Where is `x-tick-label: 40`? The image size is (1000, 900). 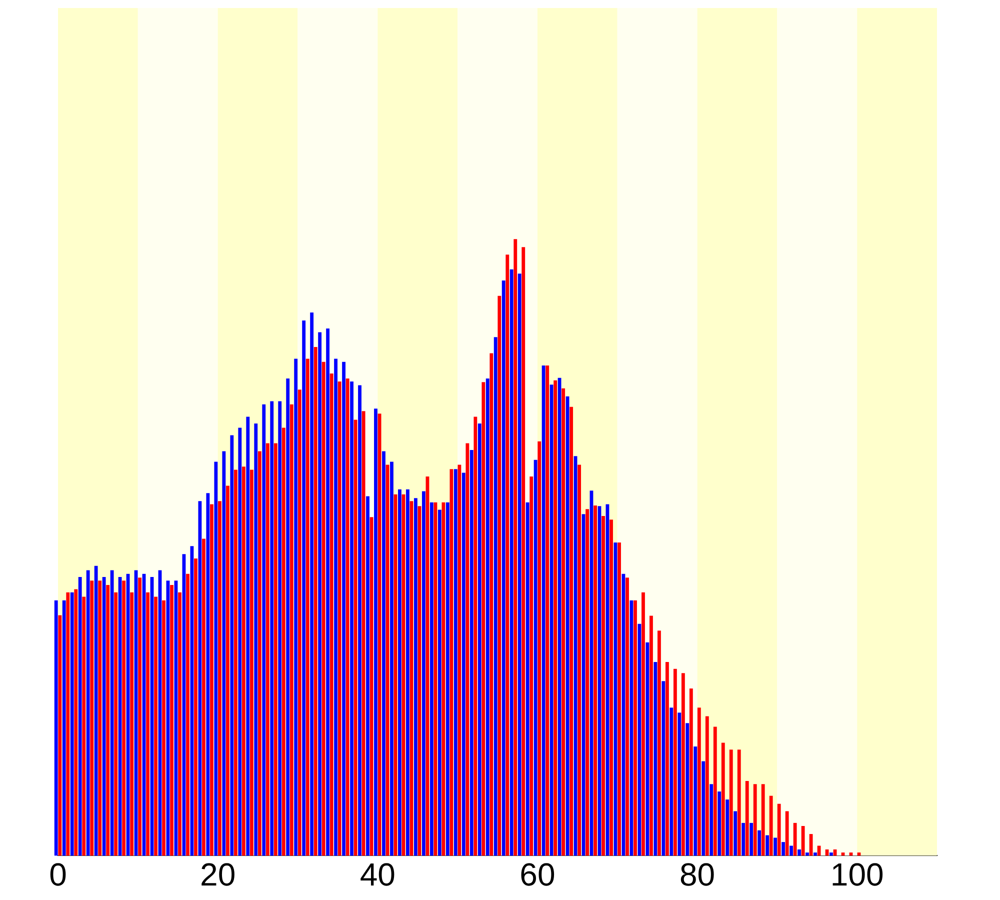 x-tick-label: 40 is located at coordinates (378, 874).